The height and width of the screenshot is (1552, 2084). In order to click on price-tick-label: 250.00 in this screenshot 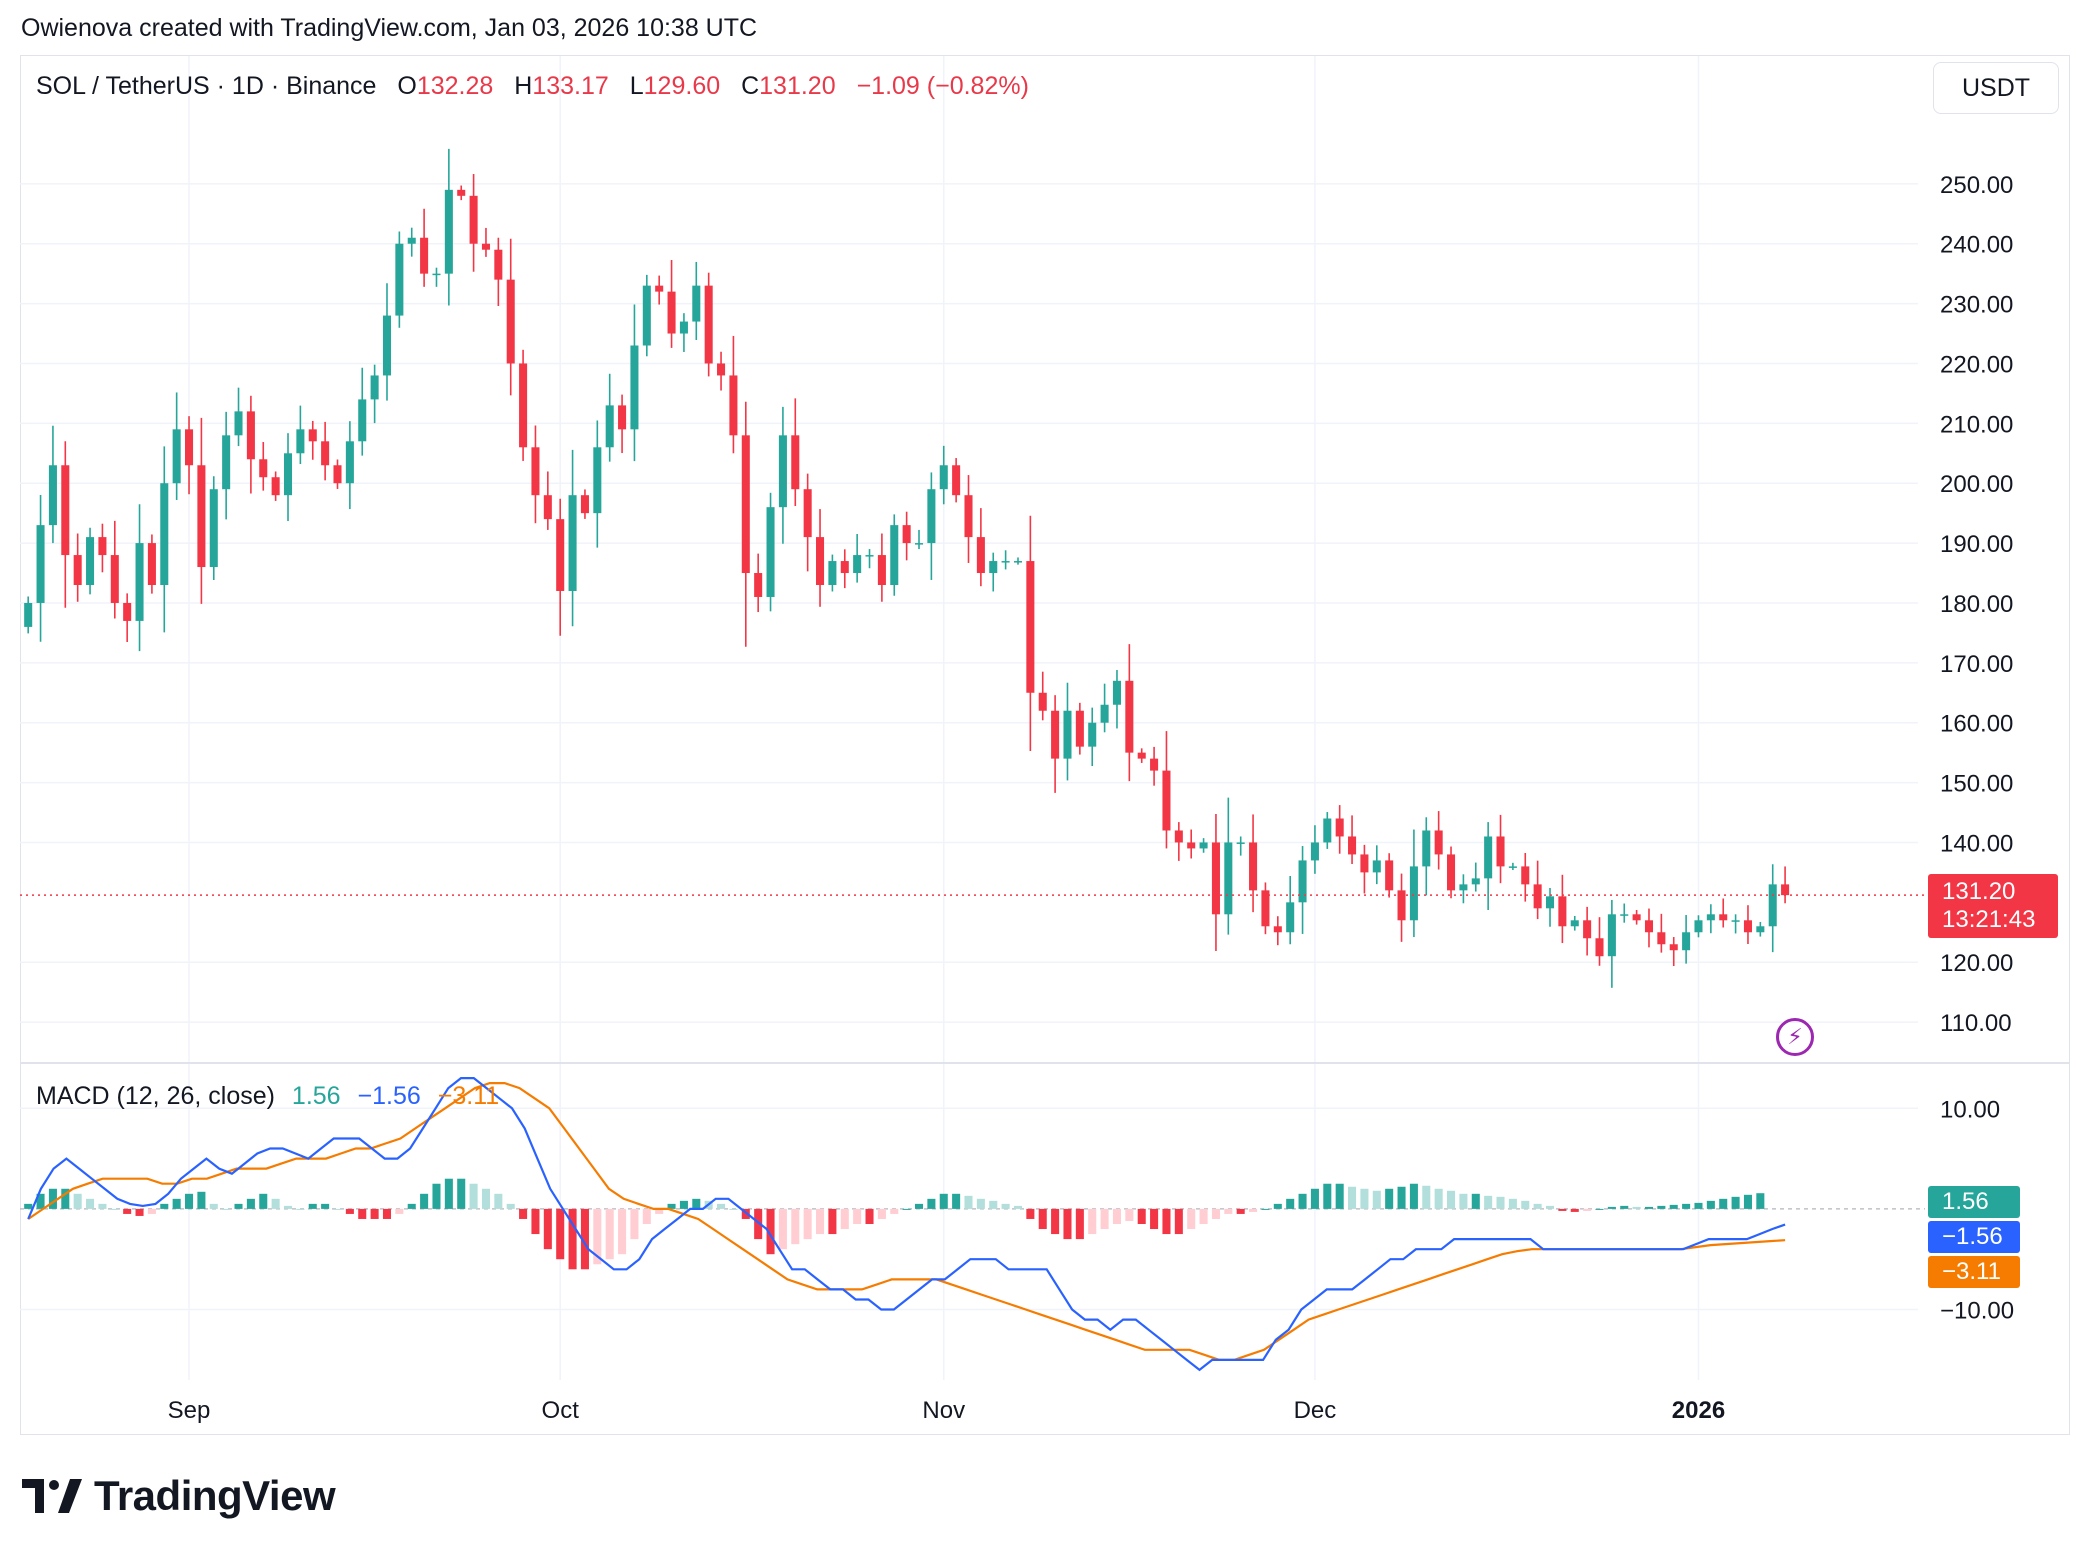, I will do `click(1976, 185)`.